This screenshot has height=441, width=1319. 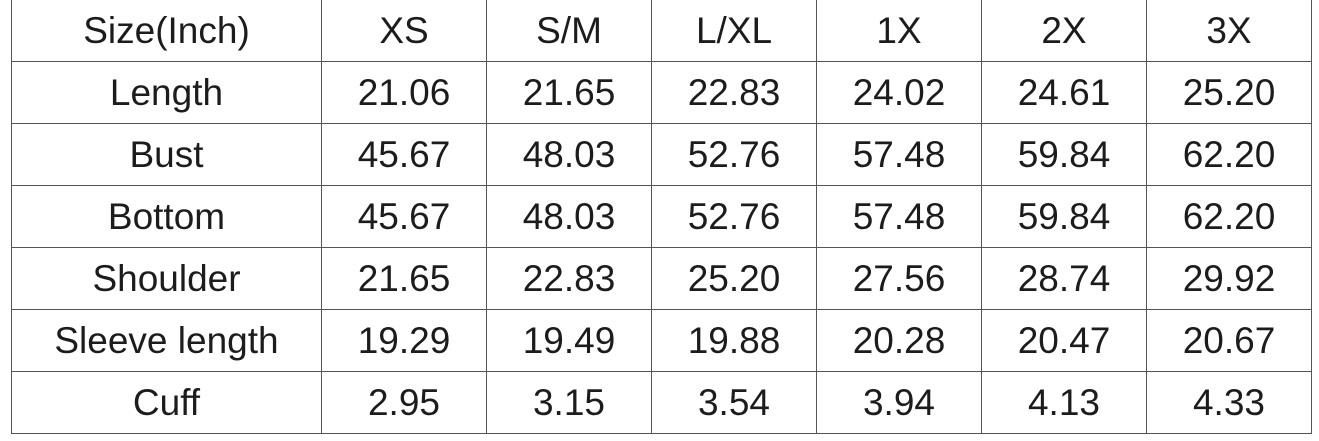 I want to click on table-cell: 19.29, so click(x=404, y=340).